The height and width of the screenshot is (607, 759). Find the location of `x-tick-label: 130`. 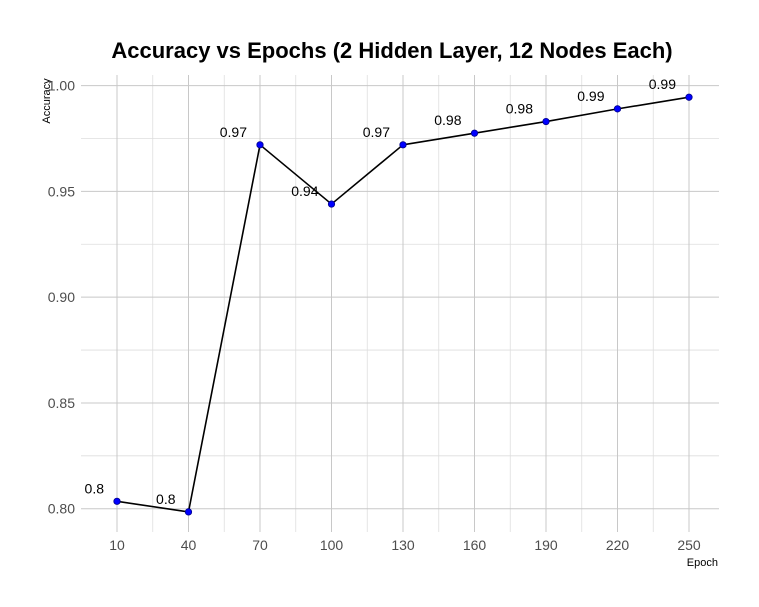

x-tick-label: 130 is located at coordinates (403, 545).